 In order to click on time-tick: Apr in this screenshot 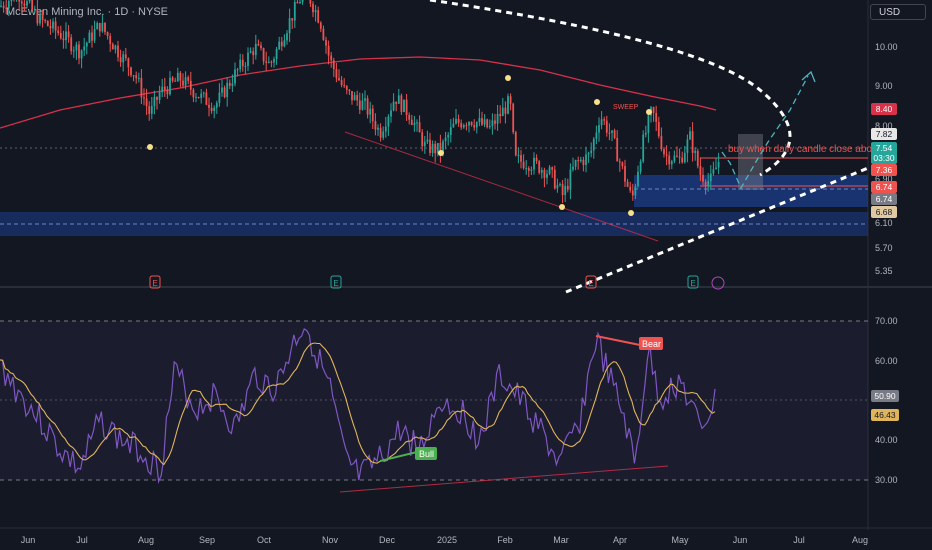, I will do `click(620, 540)`.